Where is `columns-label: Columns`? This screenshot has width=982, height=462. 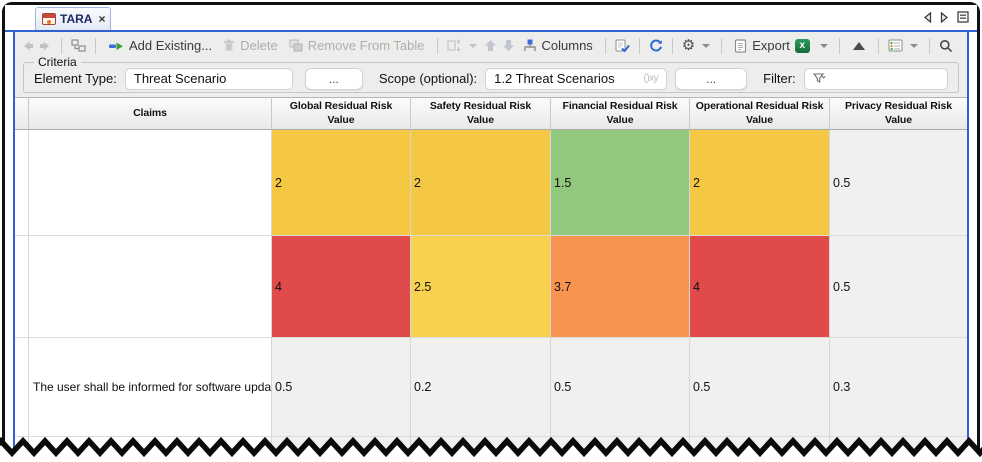 columns-label: Columns is located at coordinates (567, 45).